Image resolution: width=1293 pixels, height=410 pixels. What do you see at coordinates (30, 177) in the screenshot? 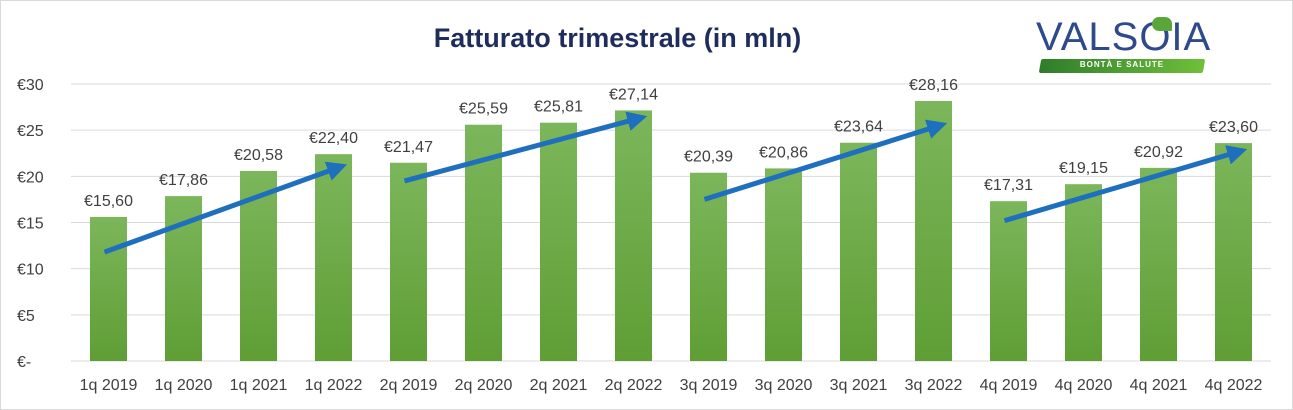
I see `y-tick-label: €20` at bounding box center [30, 177].